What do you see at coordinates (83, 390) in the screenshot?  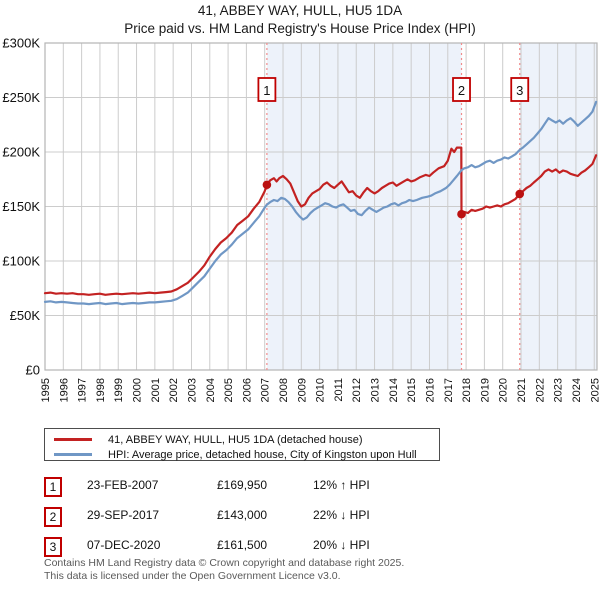 I see `x-tick-label: 1997` at bounding box center [83, 390].